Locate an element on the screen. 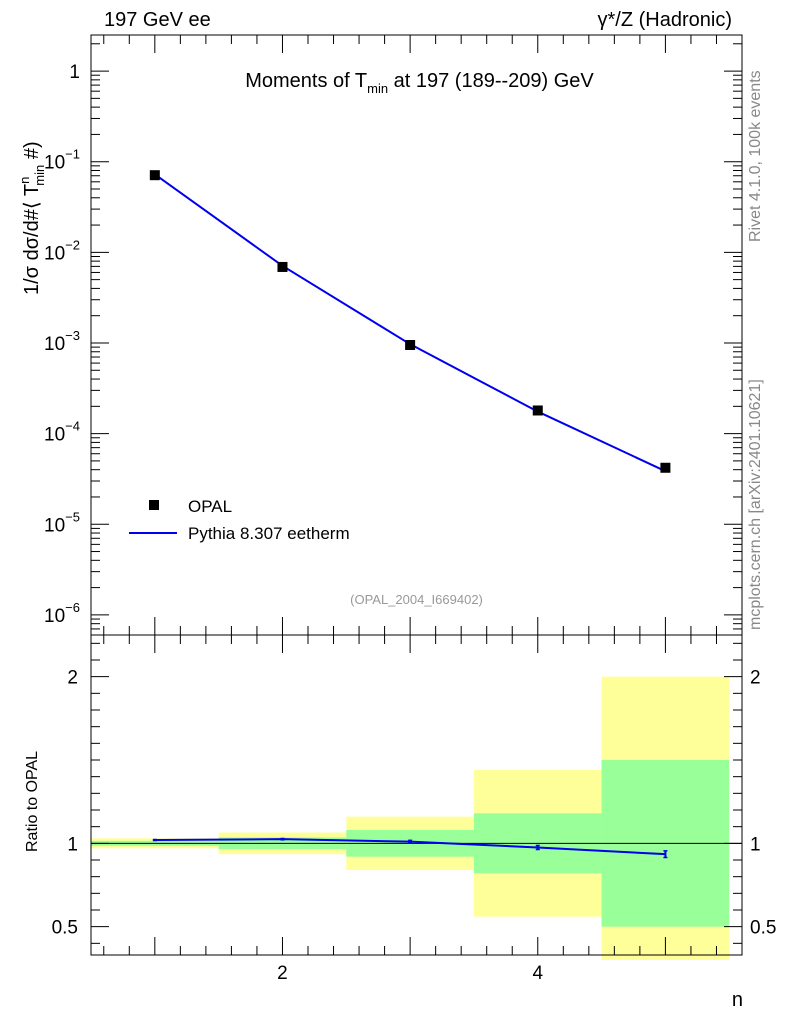  header-left: 197 GeV ee is located at coordinates (157, 20).